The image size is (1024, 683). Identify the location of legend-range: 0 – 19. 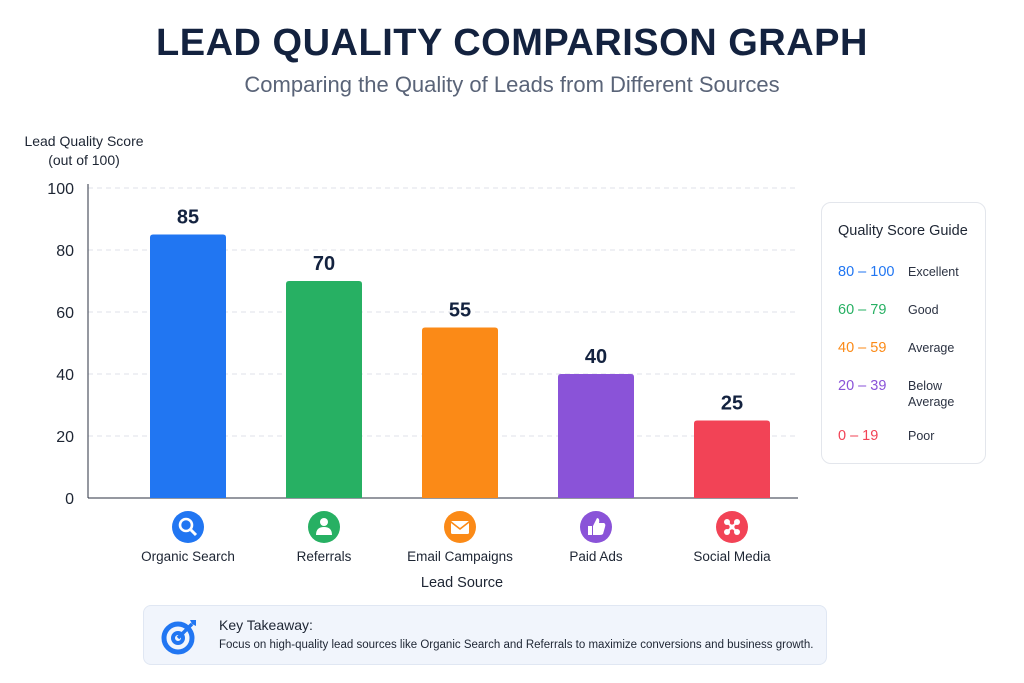
(858, 436).